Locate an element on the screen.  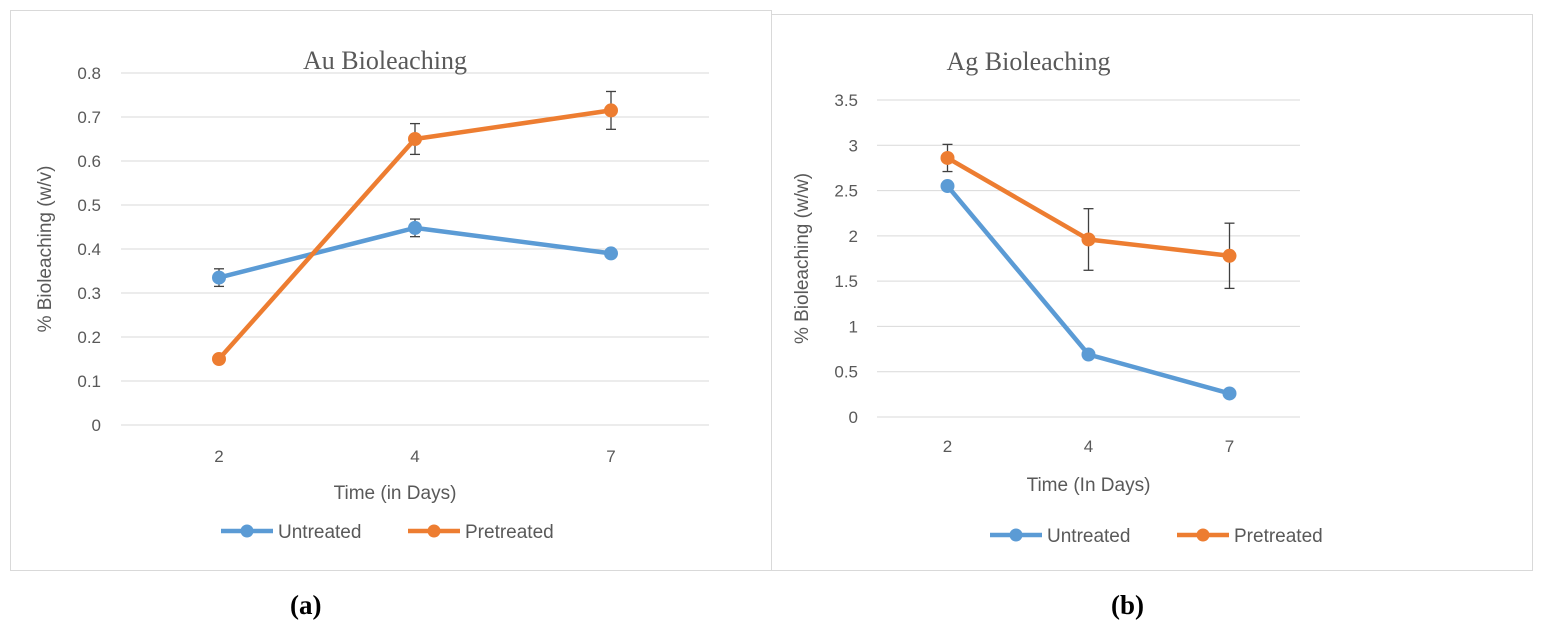
y-tick-label: 3.5 is located at coordinates (846, 100).